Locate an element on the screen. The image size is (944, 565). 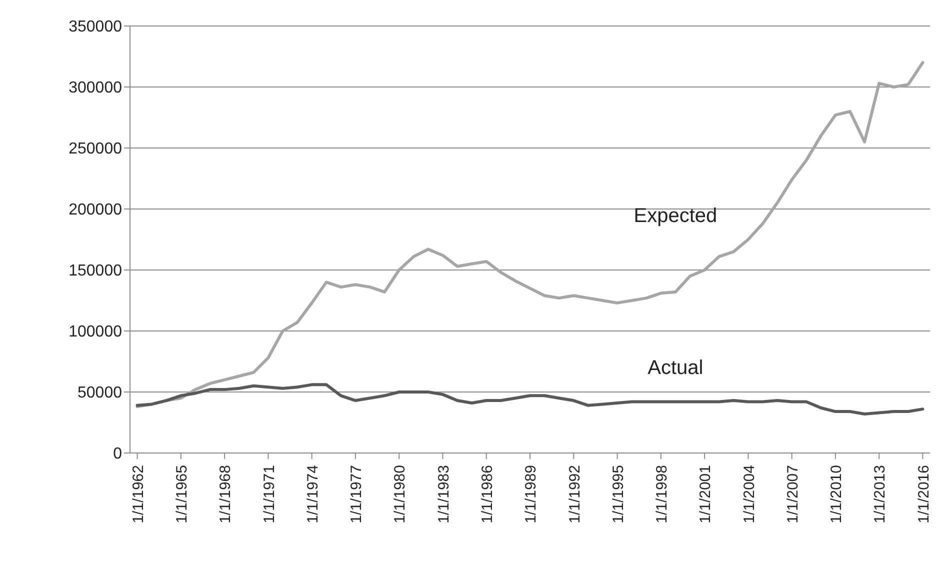
line-series is located at coordinates (530, 399).